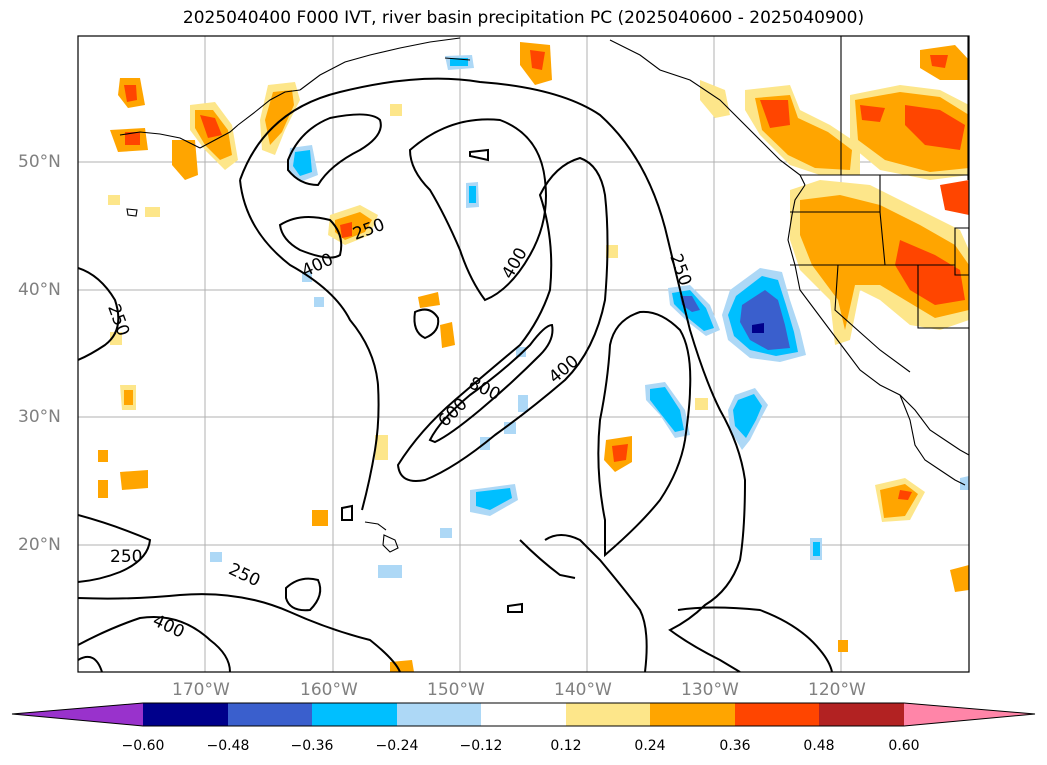 The image size is (1047, 765). What do you see at coordinates (650, 746) in the screenshot?
I see `colorbar-tick: 0.24` at bounding box center [650, 746].